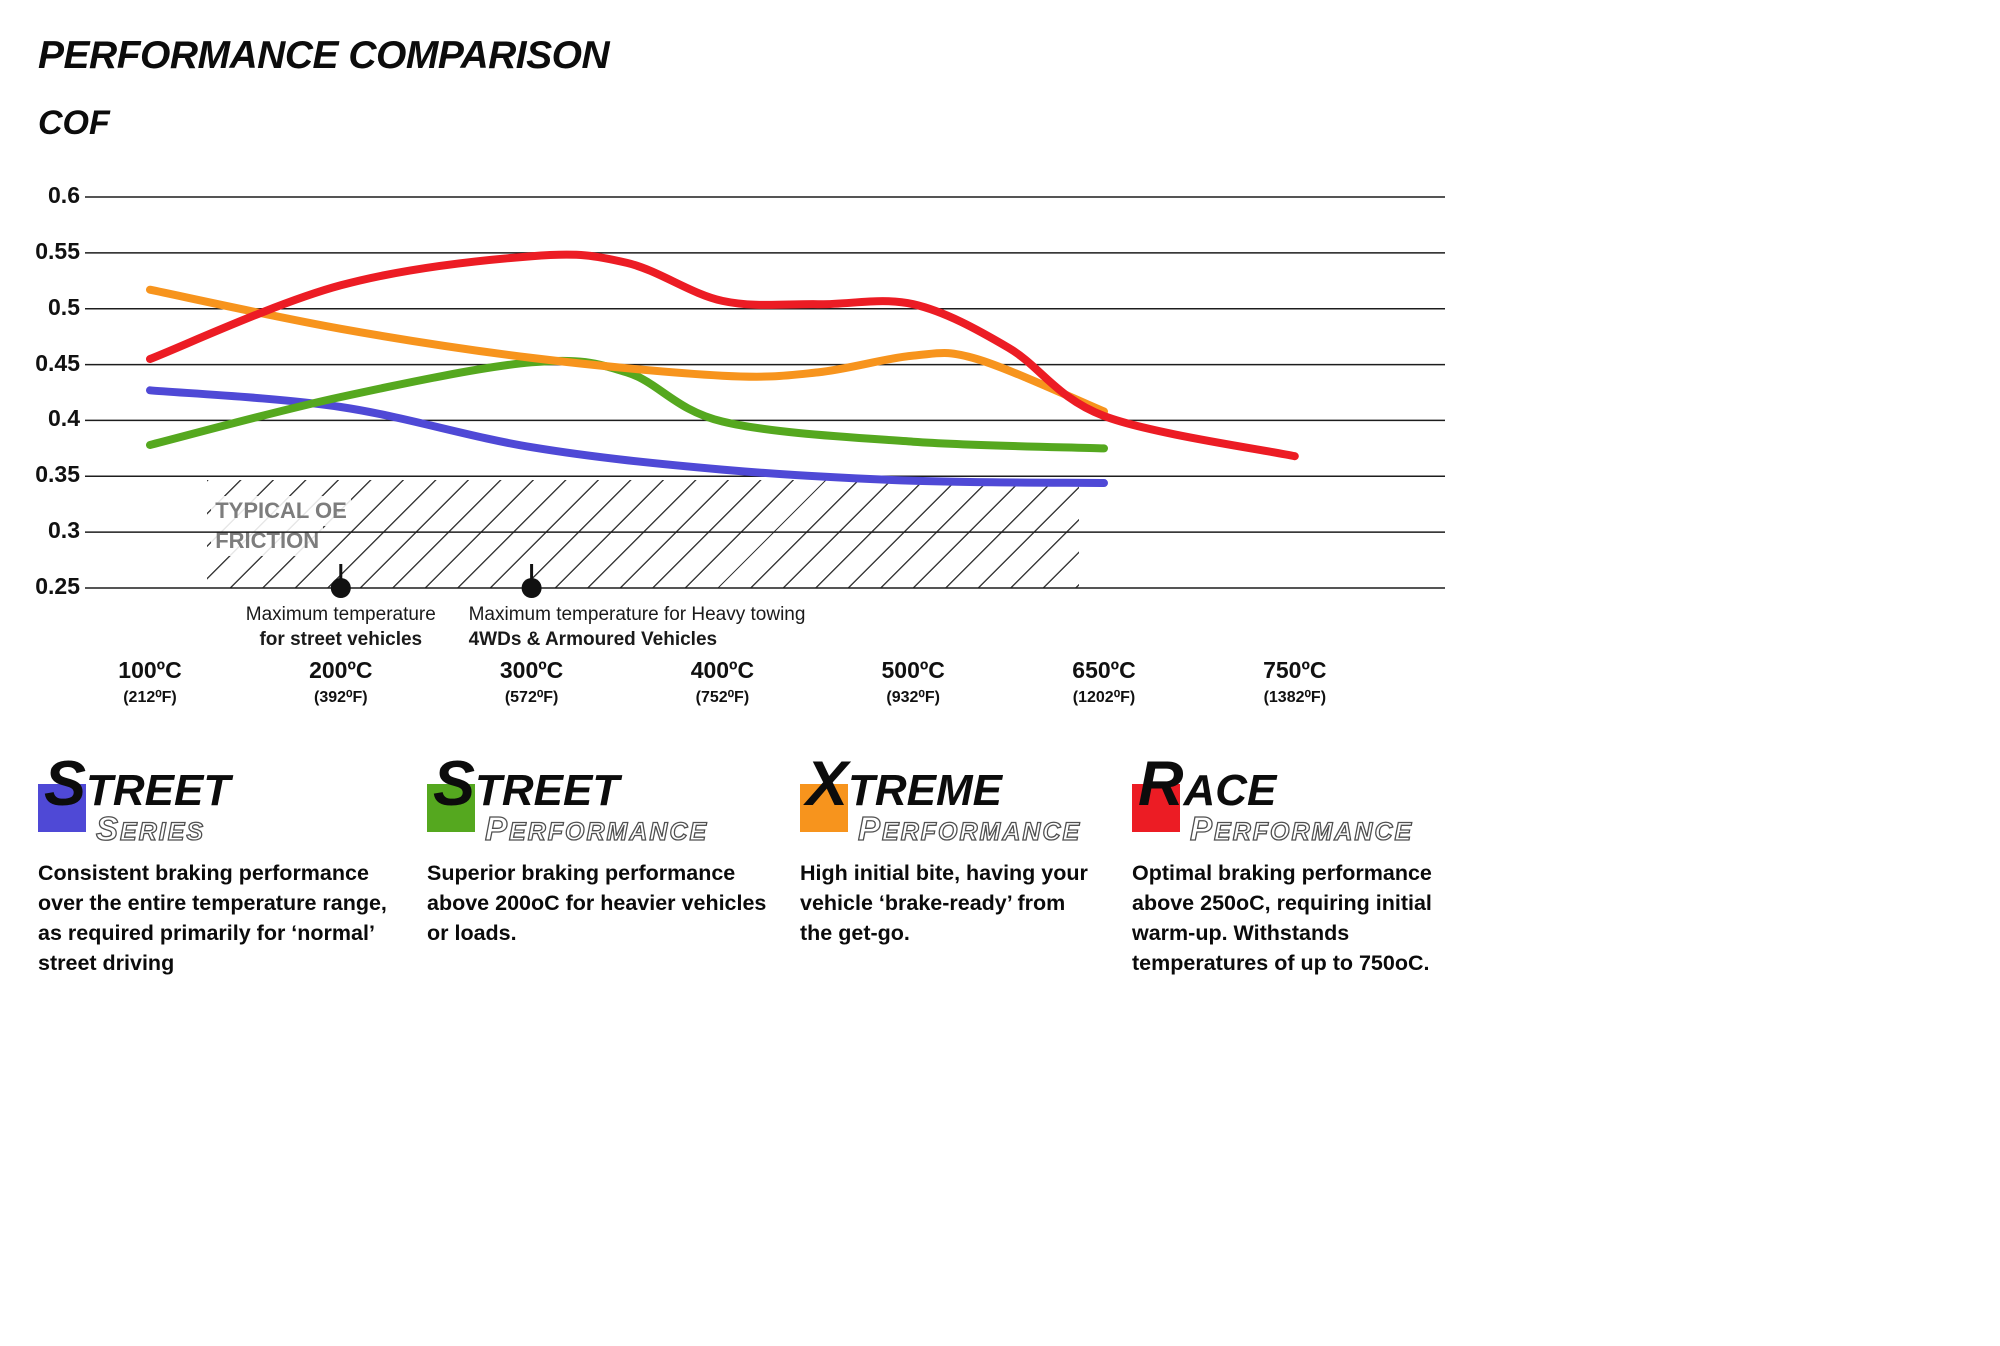 This screenshot has width=2000, height=1346. Describe the element at coordinates (281, 510) in the screenshot. I see `oe-friction-label-line1: TYPICAL OE` at that location.